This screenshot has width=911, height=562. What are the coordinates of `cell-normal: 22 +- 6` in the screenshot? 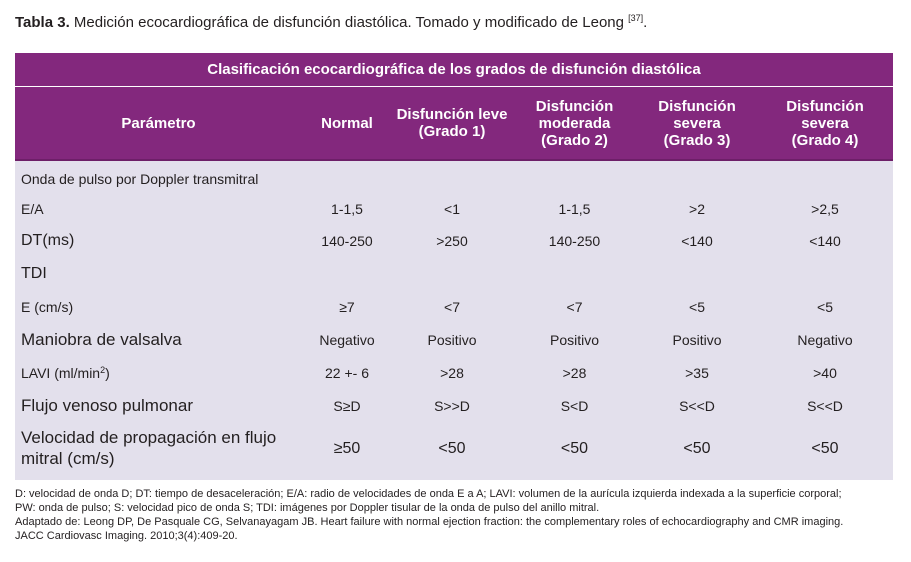 It's located at (347, 372).